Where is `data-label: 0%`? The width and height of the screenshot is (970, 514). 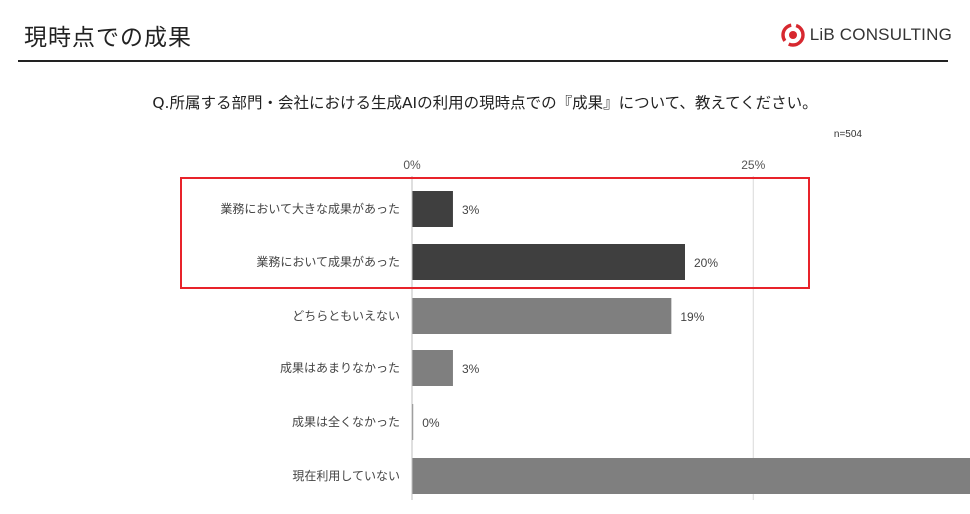
data-label: 0% is located at coordinates (431, 423).